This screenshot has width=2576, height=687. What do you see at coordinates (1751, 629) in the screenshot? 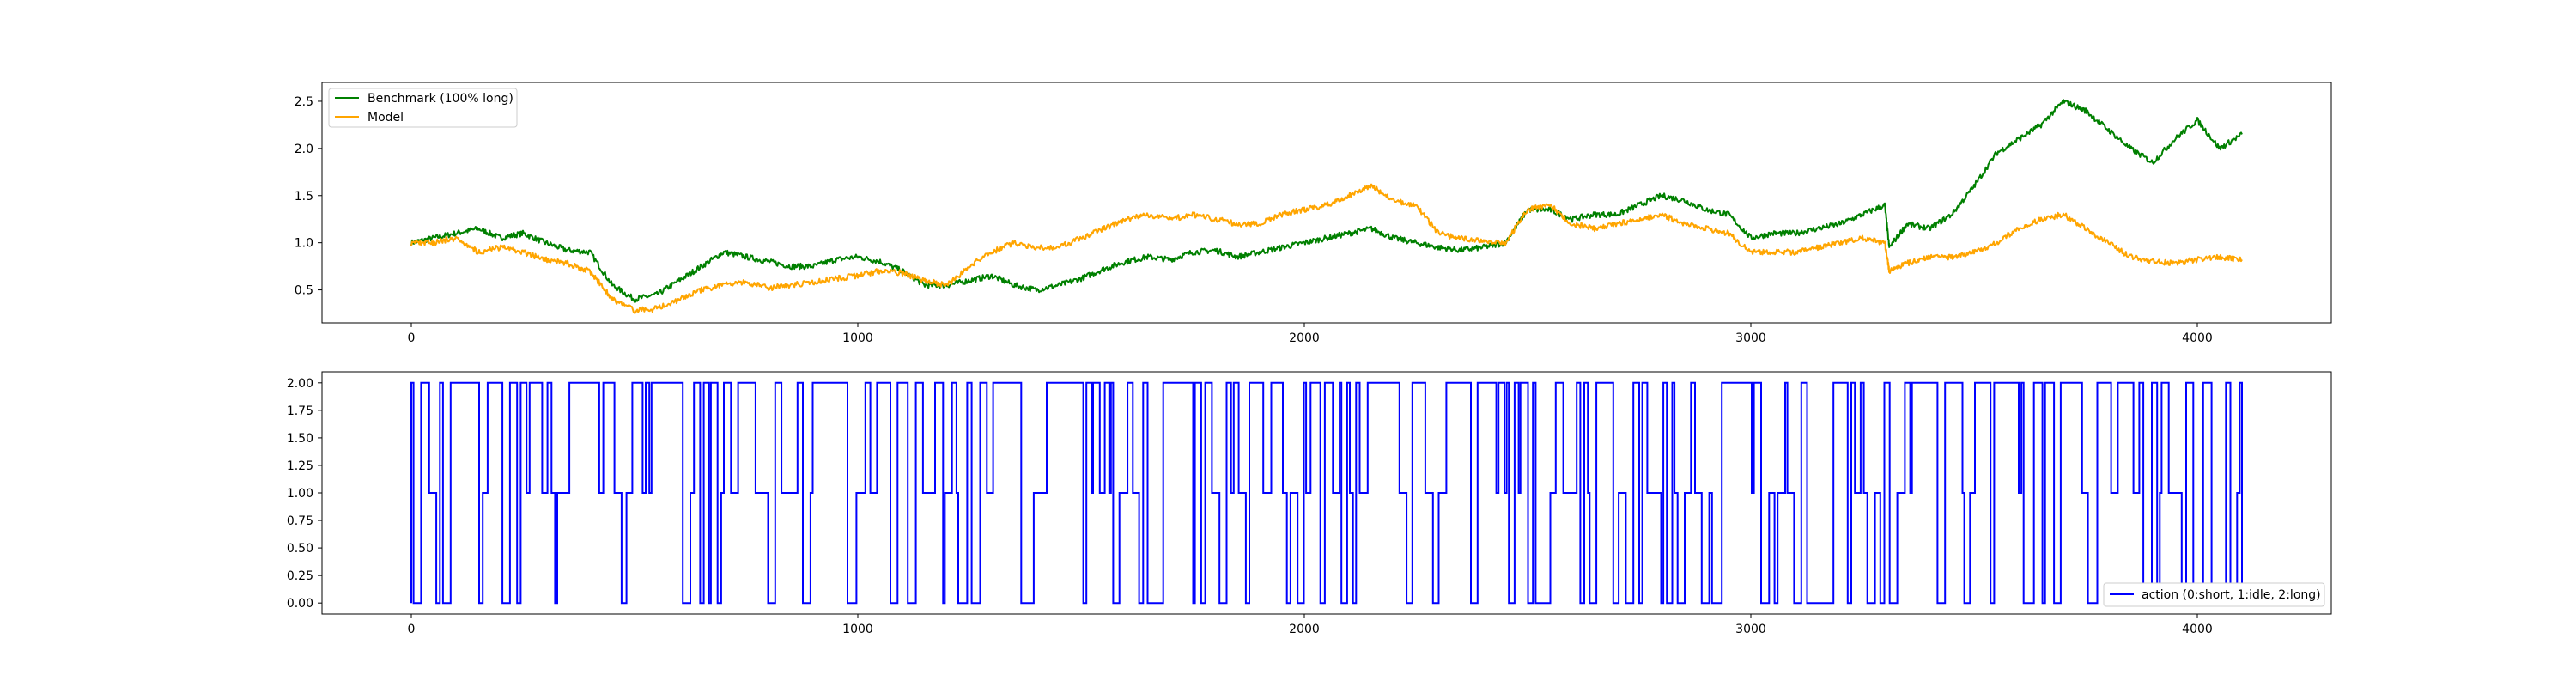
I see `bottom-xtick-label: 3000` at bounding box center [1751, 629].